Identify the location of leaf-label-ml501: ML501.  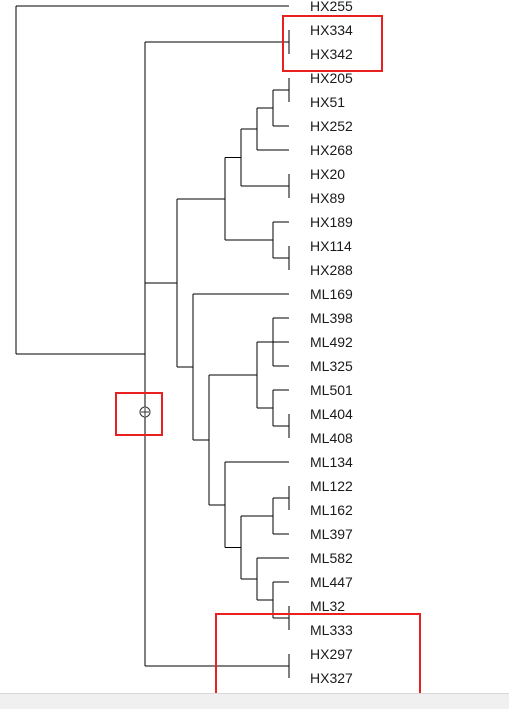
(331, 390).